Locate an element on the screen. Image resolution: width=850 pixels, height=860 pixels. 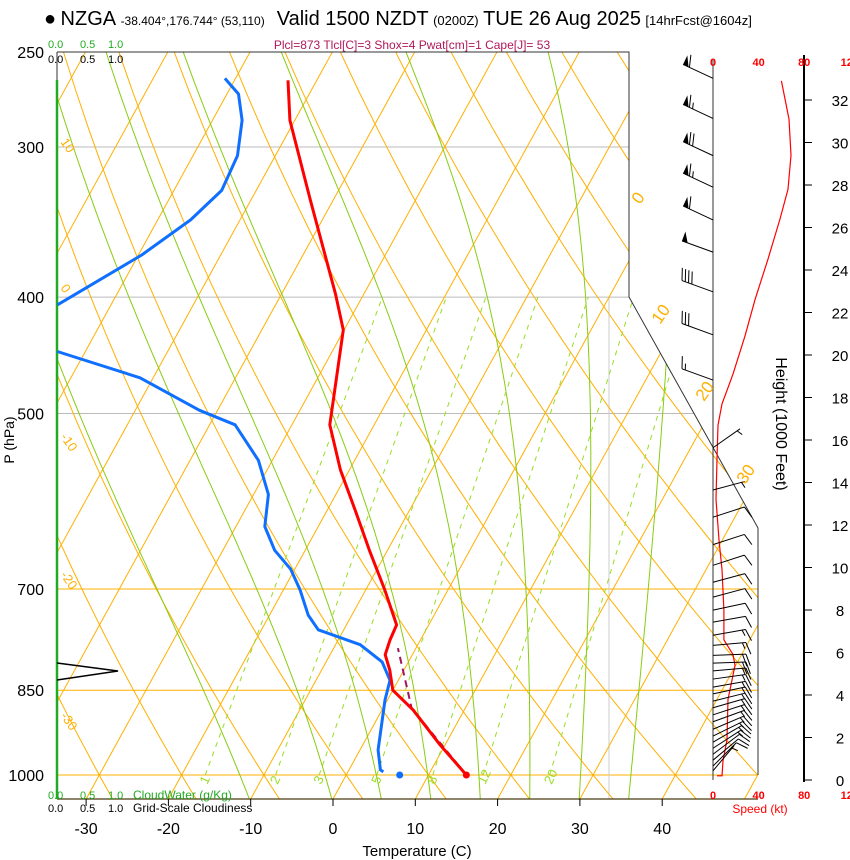
dry-adiabat-label: 10 is located at coordinates (68, 145).